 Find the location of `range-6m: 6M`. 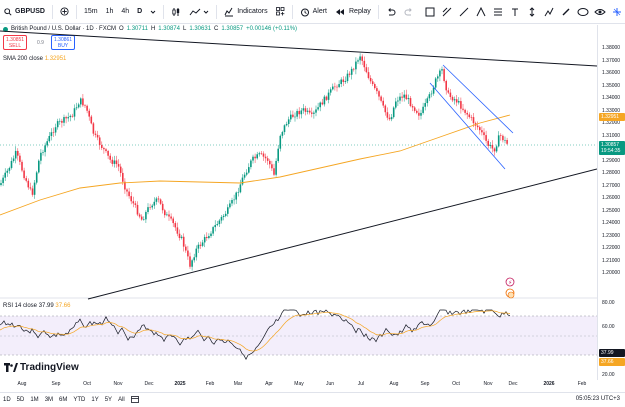

range-6m: 6M is located at coordinates (63, 400).